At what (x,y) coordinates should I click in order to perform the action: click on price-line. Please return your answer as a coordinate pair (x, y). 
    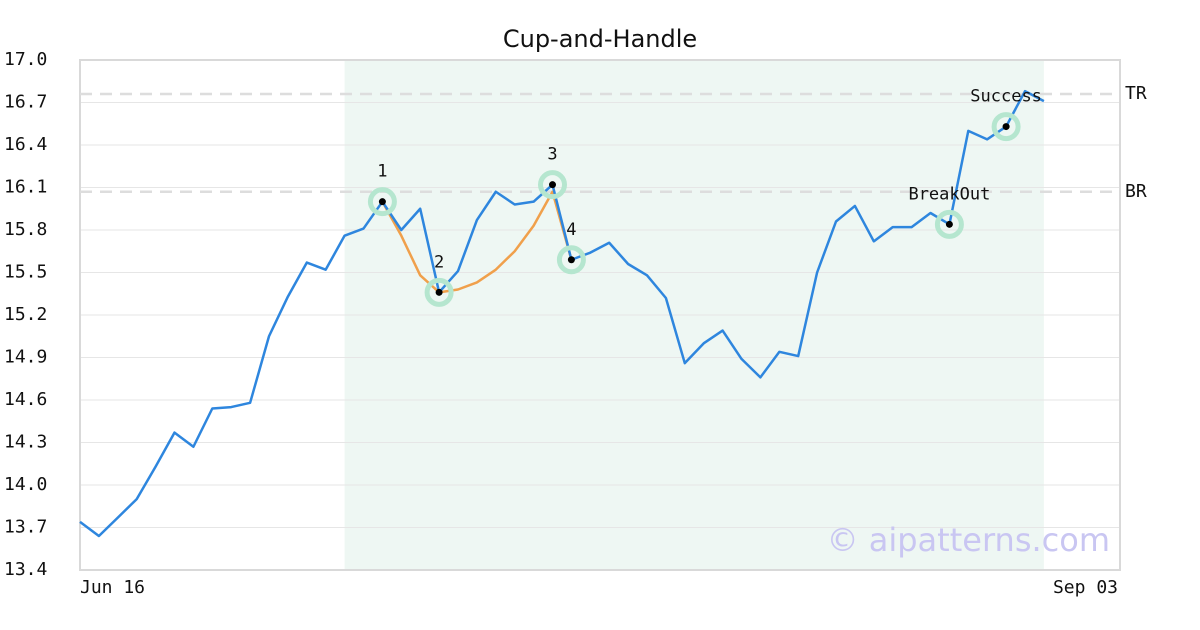
    Looking at the image, I should click on (477, 242).